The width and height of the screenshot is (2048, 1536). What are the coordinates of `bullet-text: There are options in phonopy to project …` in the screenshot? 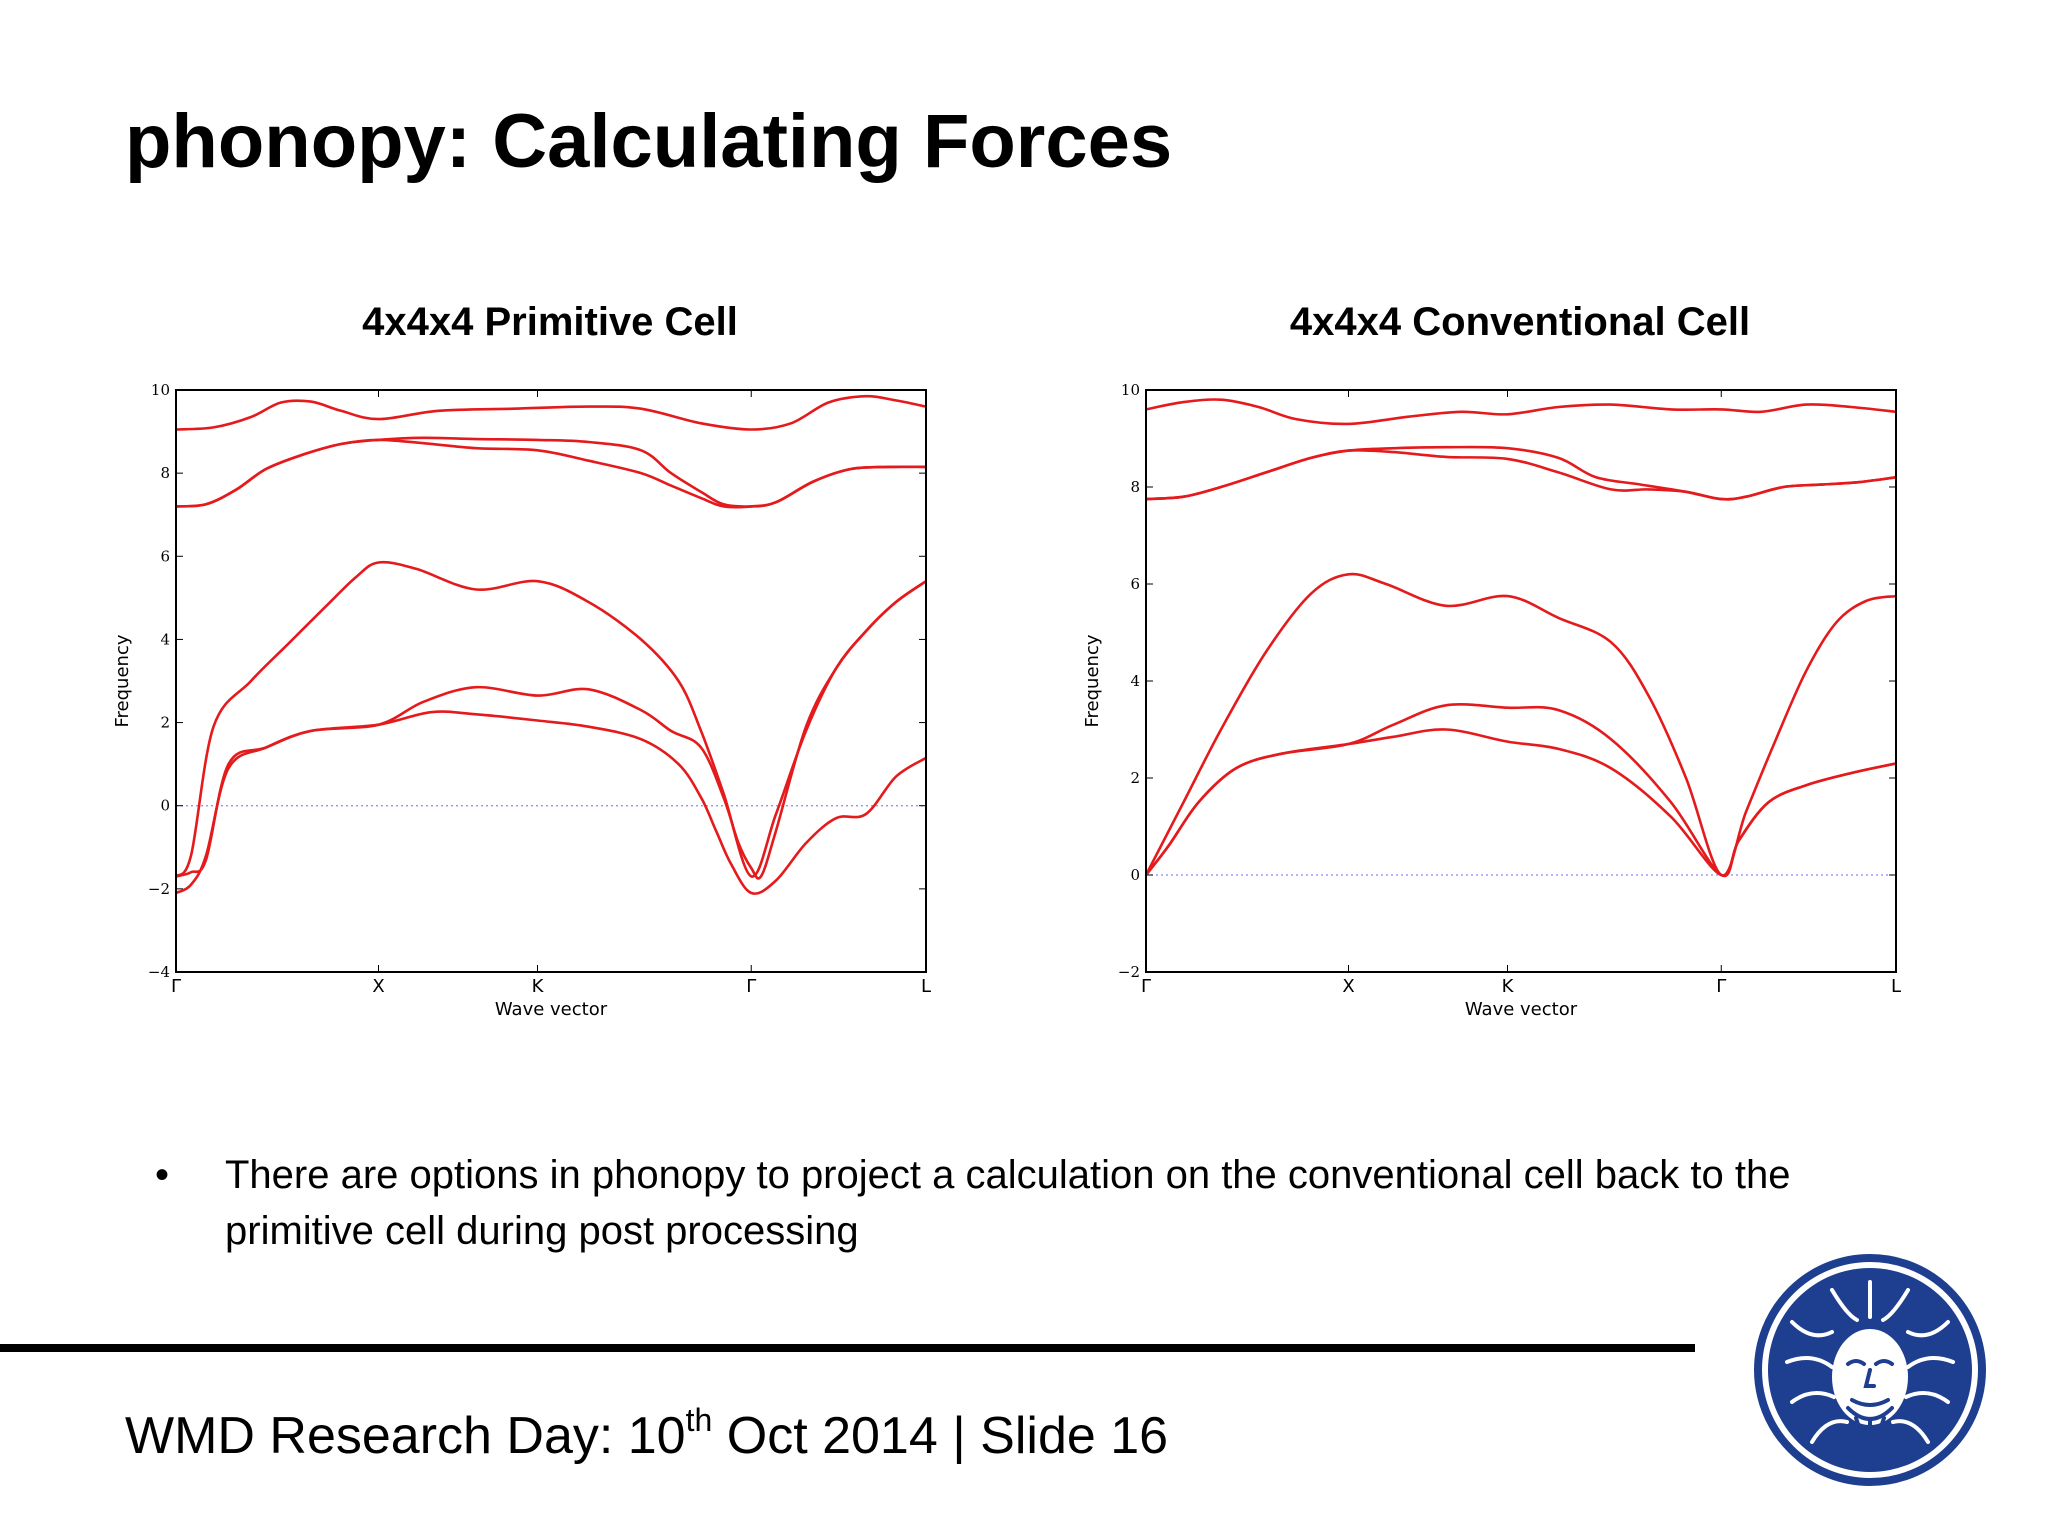 It's located at (1008, 1203).